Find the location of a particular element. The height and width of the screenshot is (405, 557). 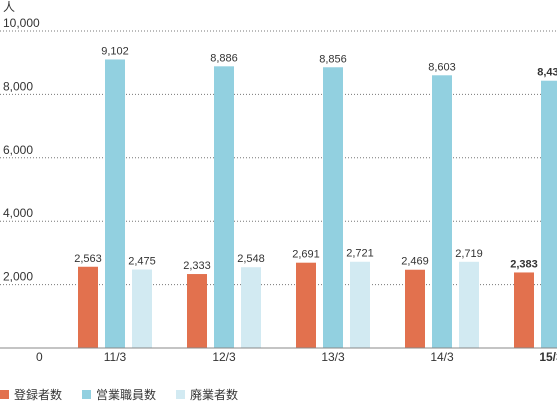

legend-item-retired: 廃業者数 is located at coordinates (207, 394).